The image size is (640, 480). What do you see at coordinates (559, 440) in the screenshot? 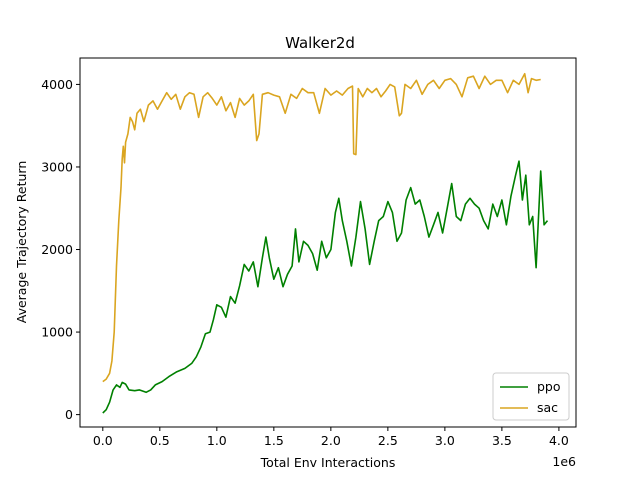
I see `x-tick-label: 4.0` at bounding box center [559, 440].